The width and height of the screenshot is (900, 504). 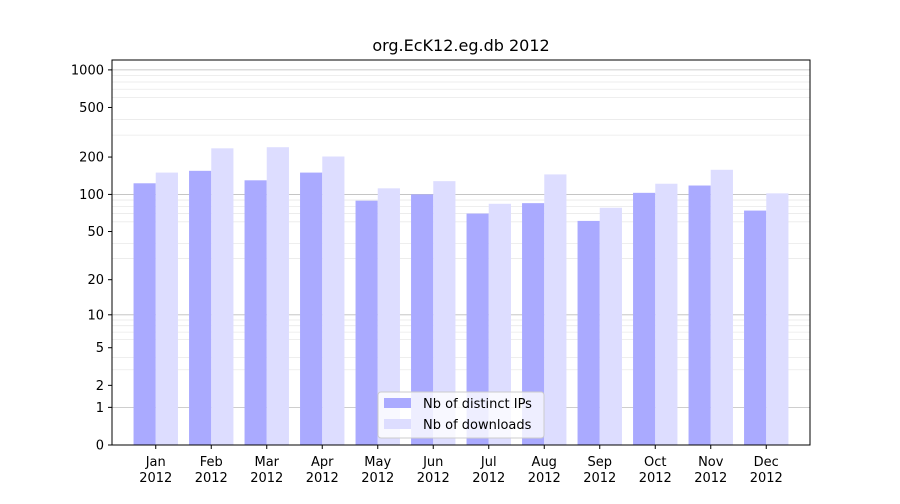 What do you see at coordinates (100, 386) in the screenshot?
I see `y-tick-label: 2` at bounding box center [100, 386].